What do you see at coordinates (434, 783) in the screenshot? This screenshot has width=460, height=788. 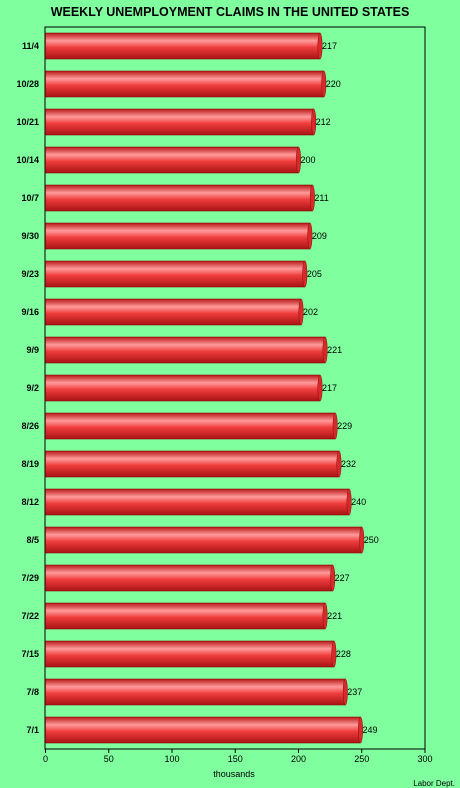 I see `source-note: Labor Dept.` at bounding box center [434, 783].